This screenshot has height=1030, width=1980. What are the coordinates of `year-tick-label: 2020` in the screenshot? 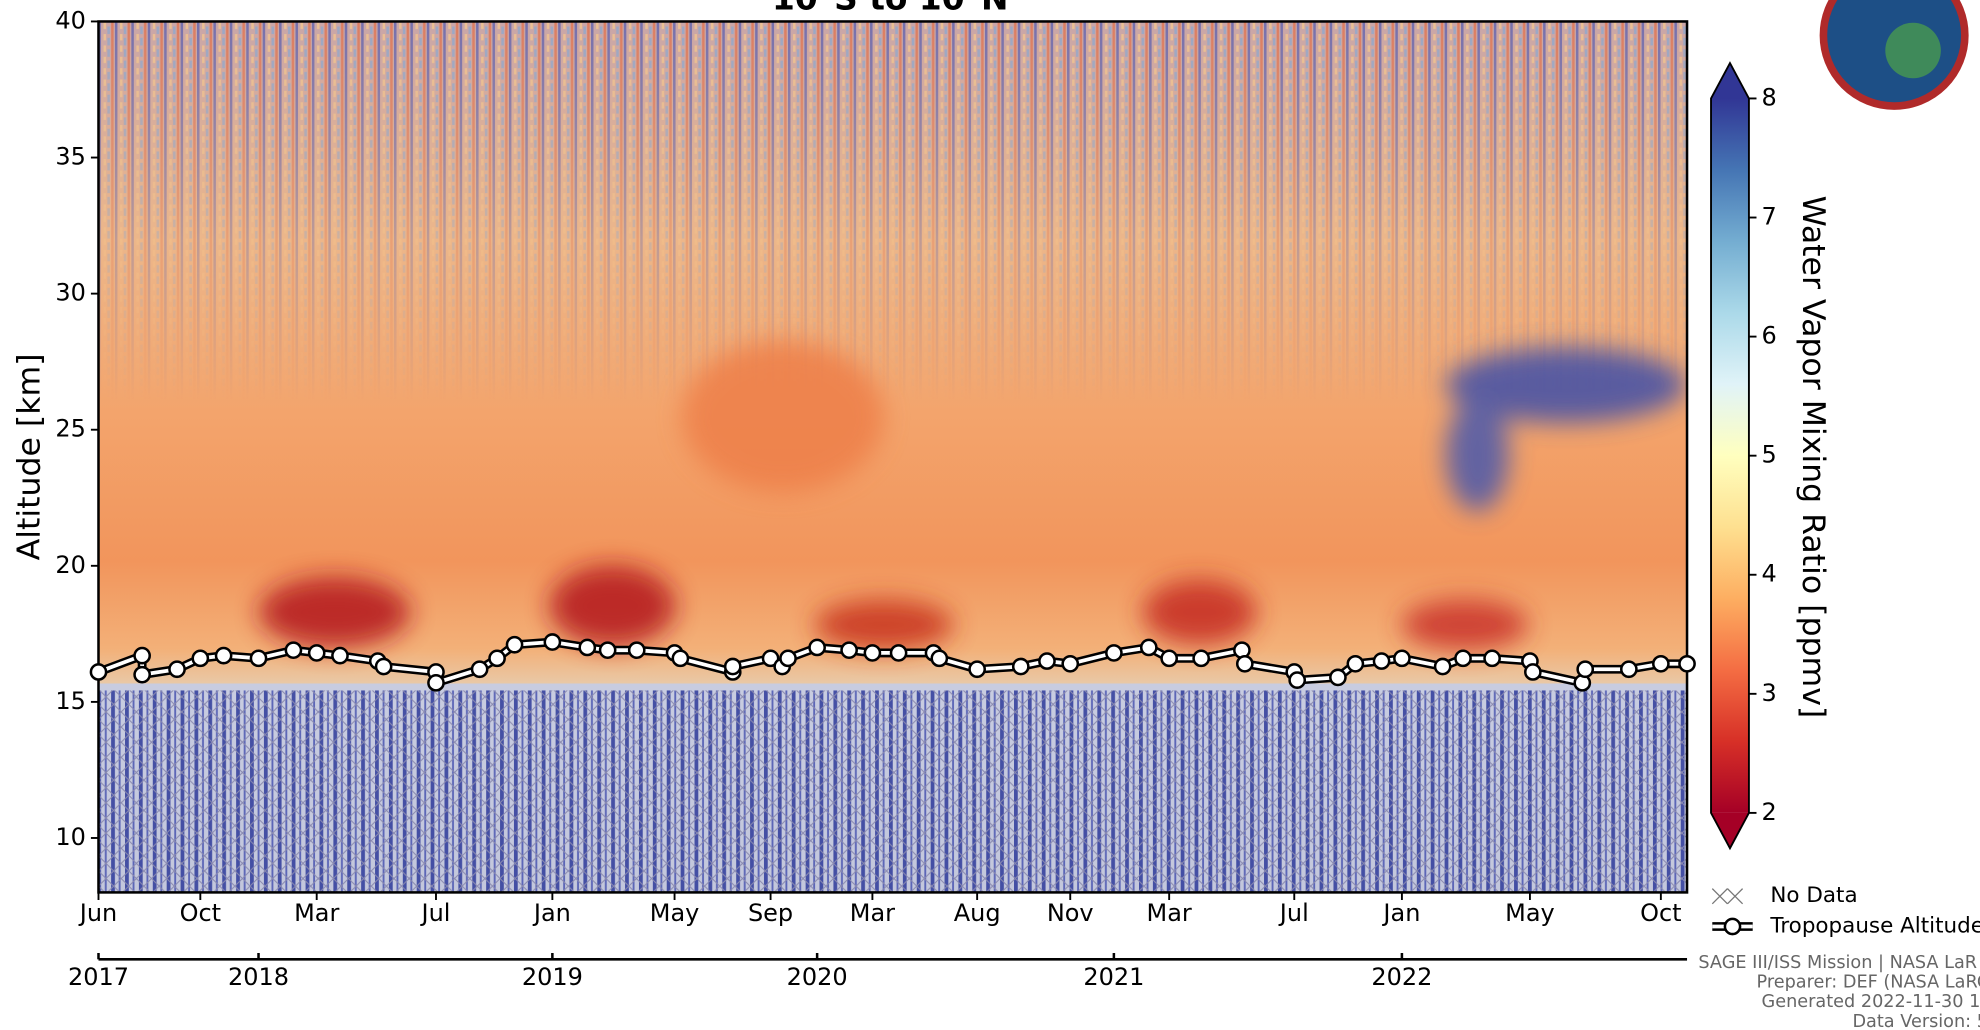 It's located at (817, 977).